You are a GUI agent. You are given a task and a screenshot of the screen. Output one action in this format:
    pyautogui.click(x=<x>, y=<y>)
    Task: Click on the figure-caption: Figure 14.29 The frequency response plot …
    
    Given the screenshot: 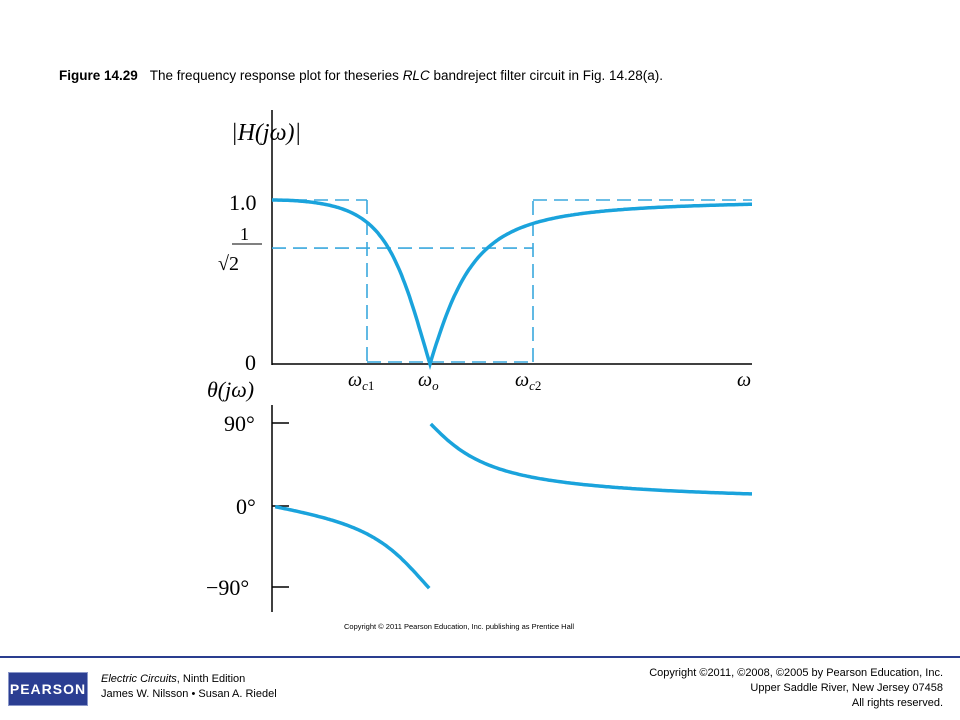 What is the action you would take?
    pyautogui.click(x=361, y=75)
    